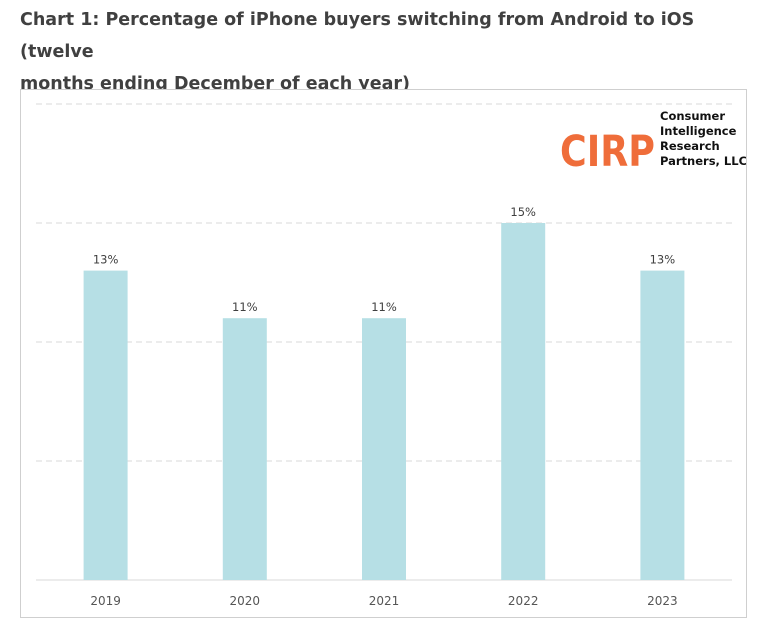  I want to click on cirp-logo-line-4: Partners, LLC, so click(703, 161).